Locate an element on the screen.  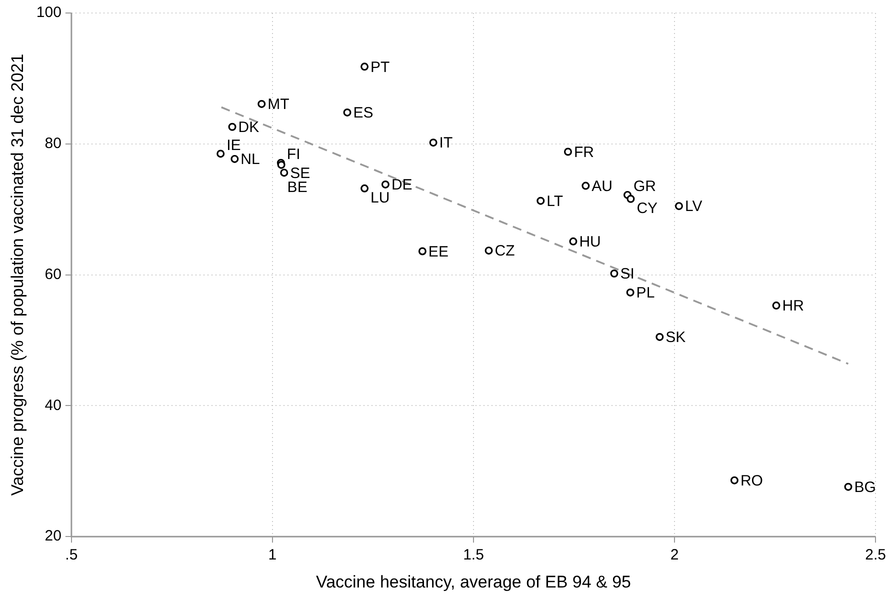
x-tick-label: 1.5 is located at coordinates (473, 555).